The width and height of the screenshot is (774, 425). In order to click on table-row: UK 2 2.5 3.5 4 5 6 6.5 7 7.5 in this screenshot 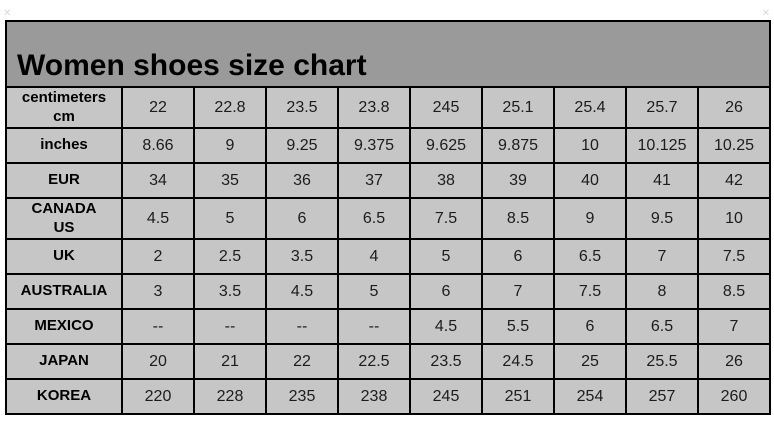, I will do `click(388, 256)`.